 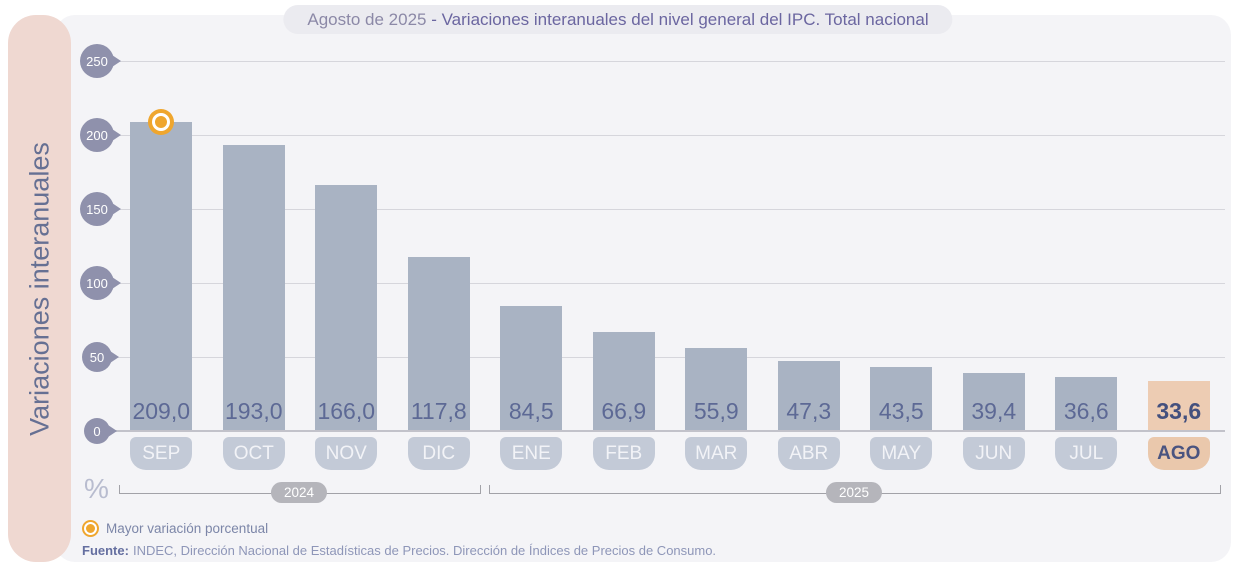 I want to click on y-tick-pin-200: 200, so click(x=100, y=135).